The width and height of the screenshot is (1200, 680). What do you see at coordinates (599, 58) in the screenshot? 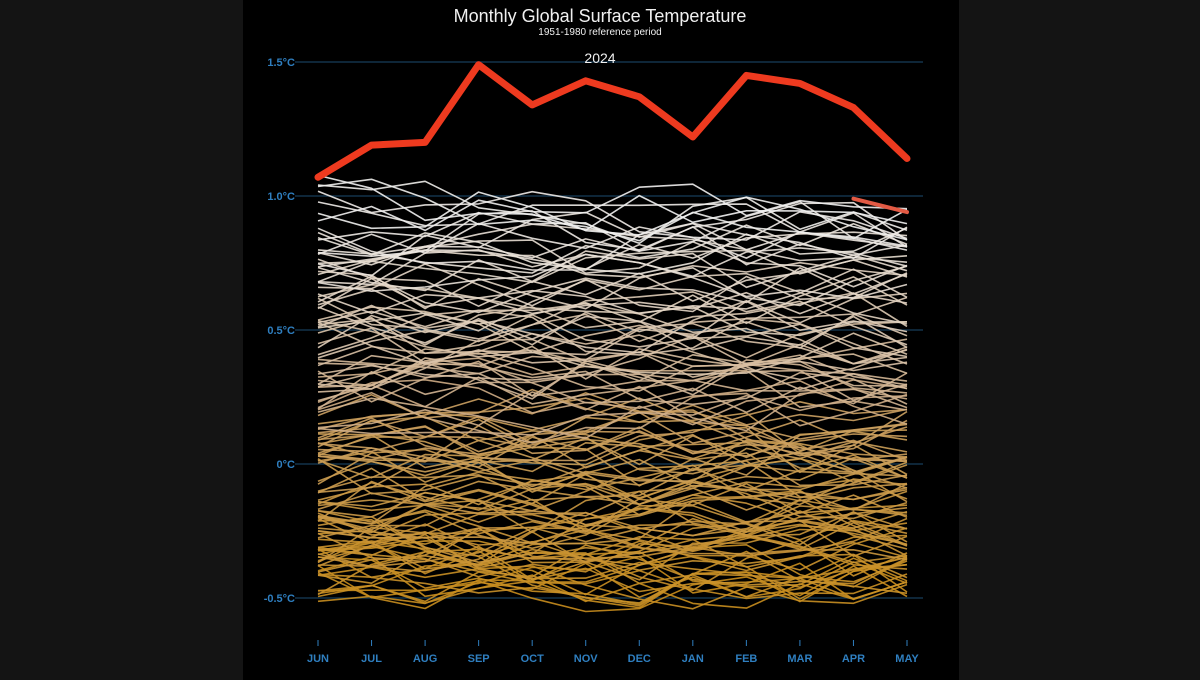
I see `highlight-year-label: 2024` at bounding box center [599, 58].